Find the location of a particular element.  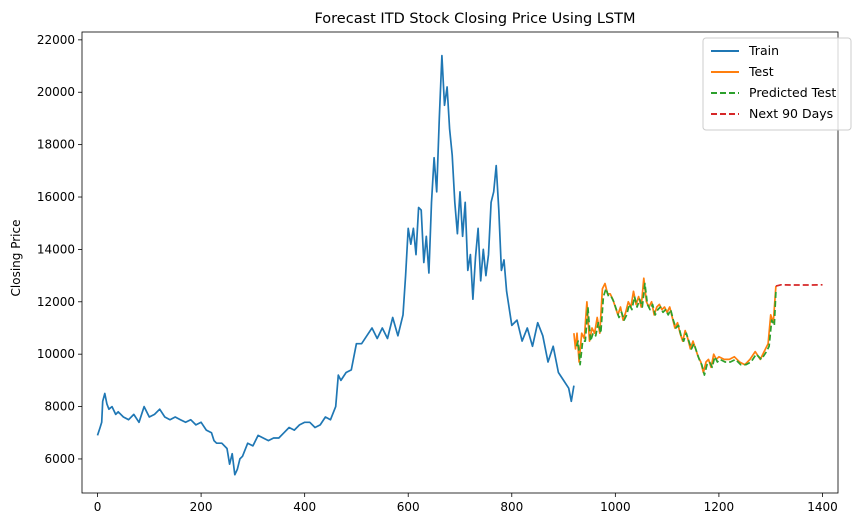

y-tick-label: 6000 is located at coordinates (59, 459).